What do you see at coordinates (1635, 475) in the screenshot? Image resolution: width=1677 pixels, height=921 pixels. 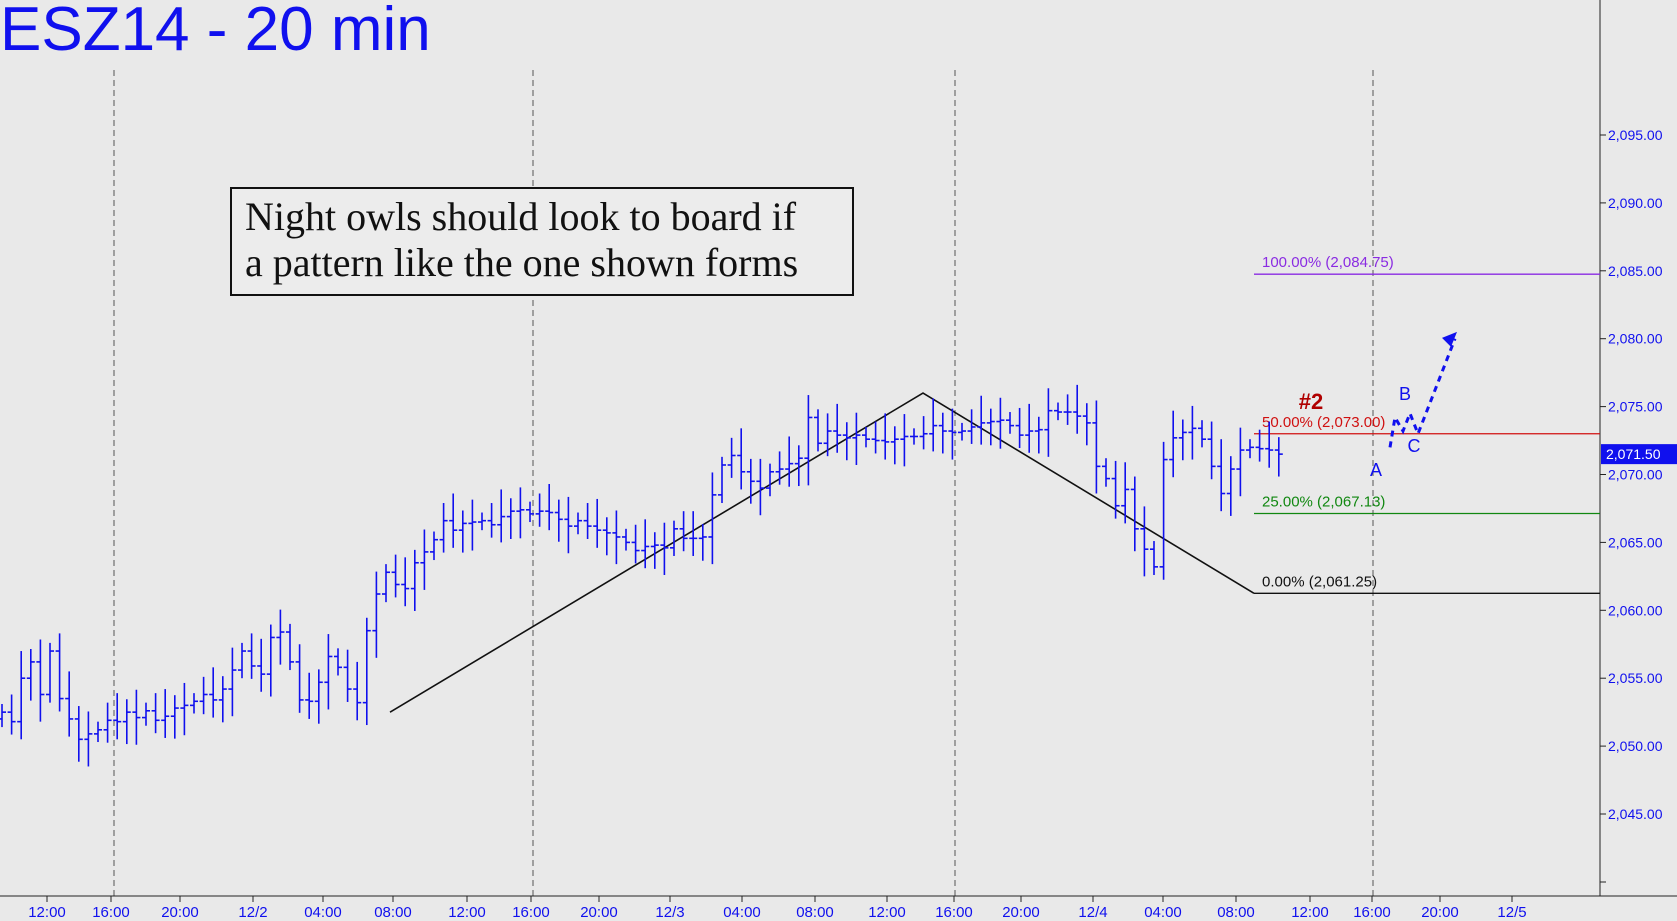 I see `y-tick-label: 2,070.00` at bounding box center [1635, 475].